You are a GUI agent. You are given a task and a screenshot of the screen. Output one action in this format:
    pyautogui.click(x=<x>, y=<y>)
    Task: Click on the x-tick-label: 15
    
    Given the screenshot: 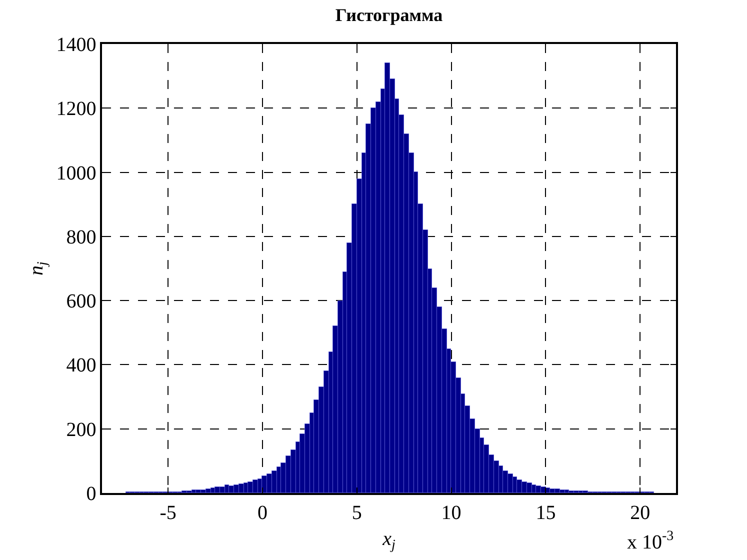 What is the action you would take?
    pyautogui.click(x=546, y=513)
    